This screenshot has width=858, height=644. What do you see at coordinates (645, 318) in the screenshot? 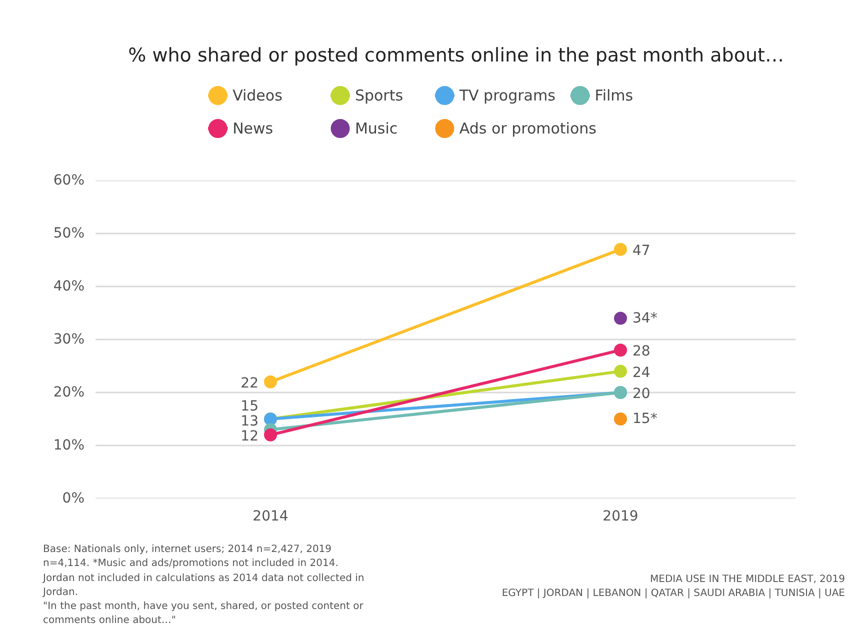
I see `data-label: 34*` at bounding box center [645, 318].